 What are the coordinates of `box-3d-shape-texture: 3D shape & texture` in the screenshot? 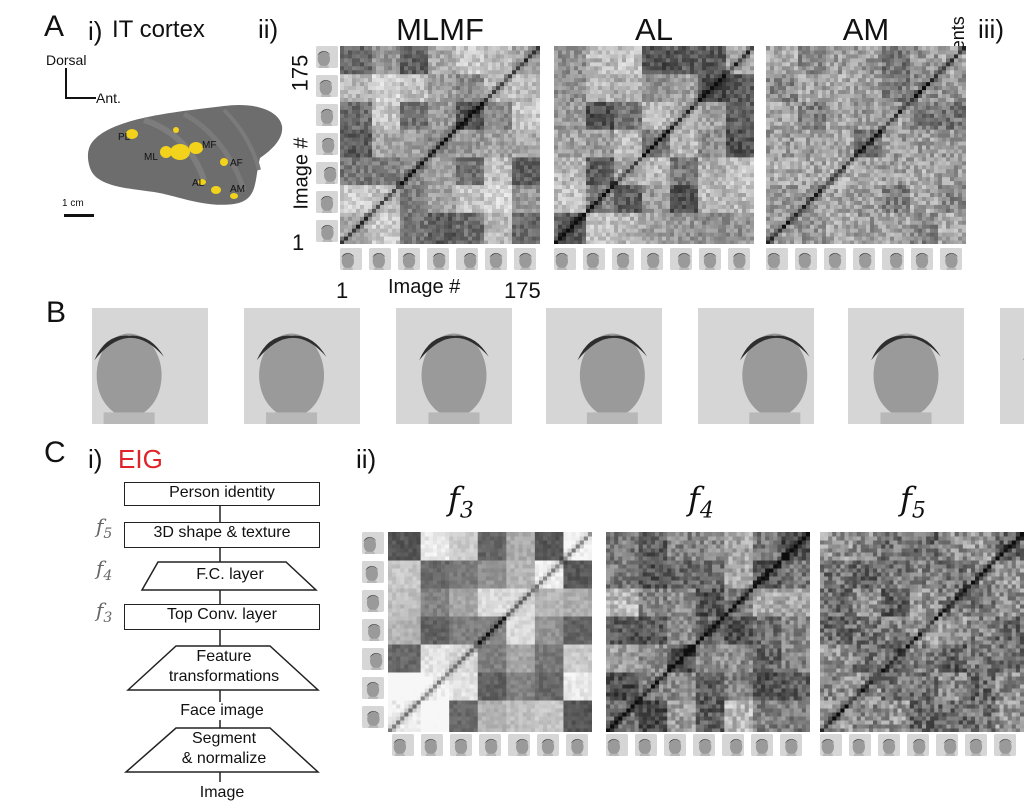 It's located at (222, 535).